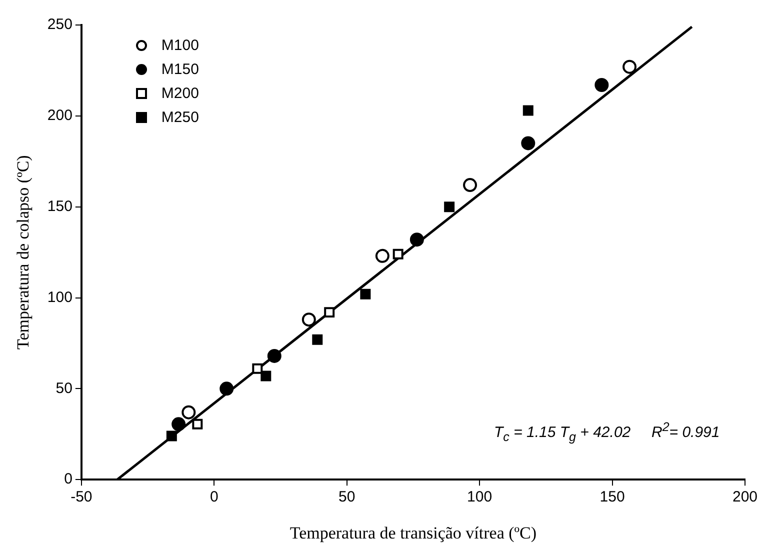 The width and height of the screenshot is (775, 558). Describe the element at coordinates (68, 479) in the screenshot. I see `y-tick-label: 0` at that location.